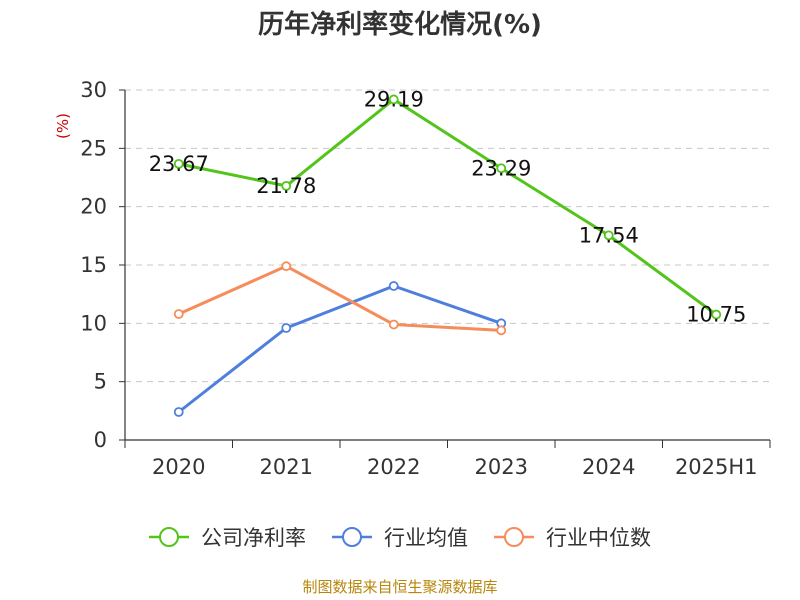  Describe the element at coordinates (598, 538) in the screenshot. I see `legend-label: 行业中位数` at that location.